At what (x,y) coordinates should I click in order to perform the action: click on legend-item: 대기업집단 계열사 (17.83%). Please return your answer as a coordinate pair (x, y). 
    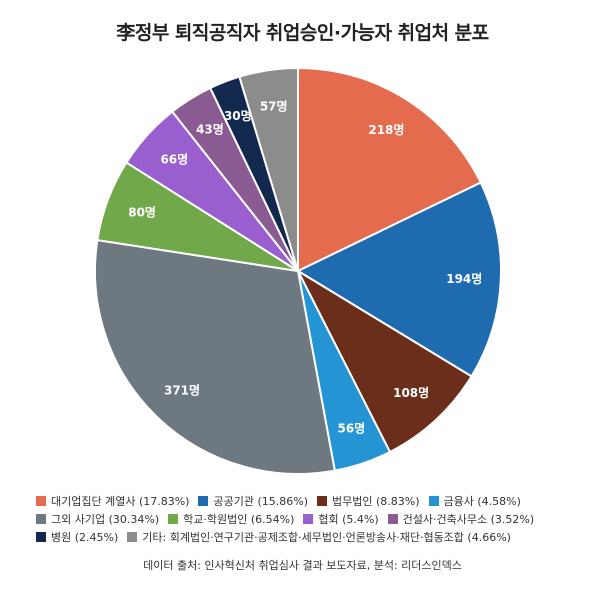
    Looking at the image, I should click on (112, 501).